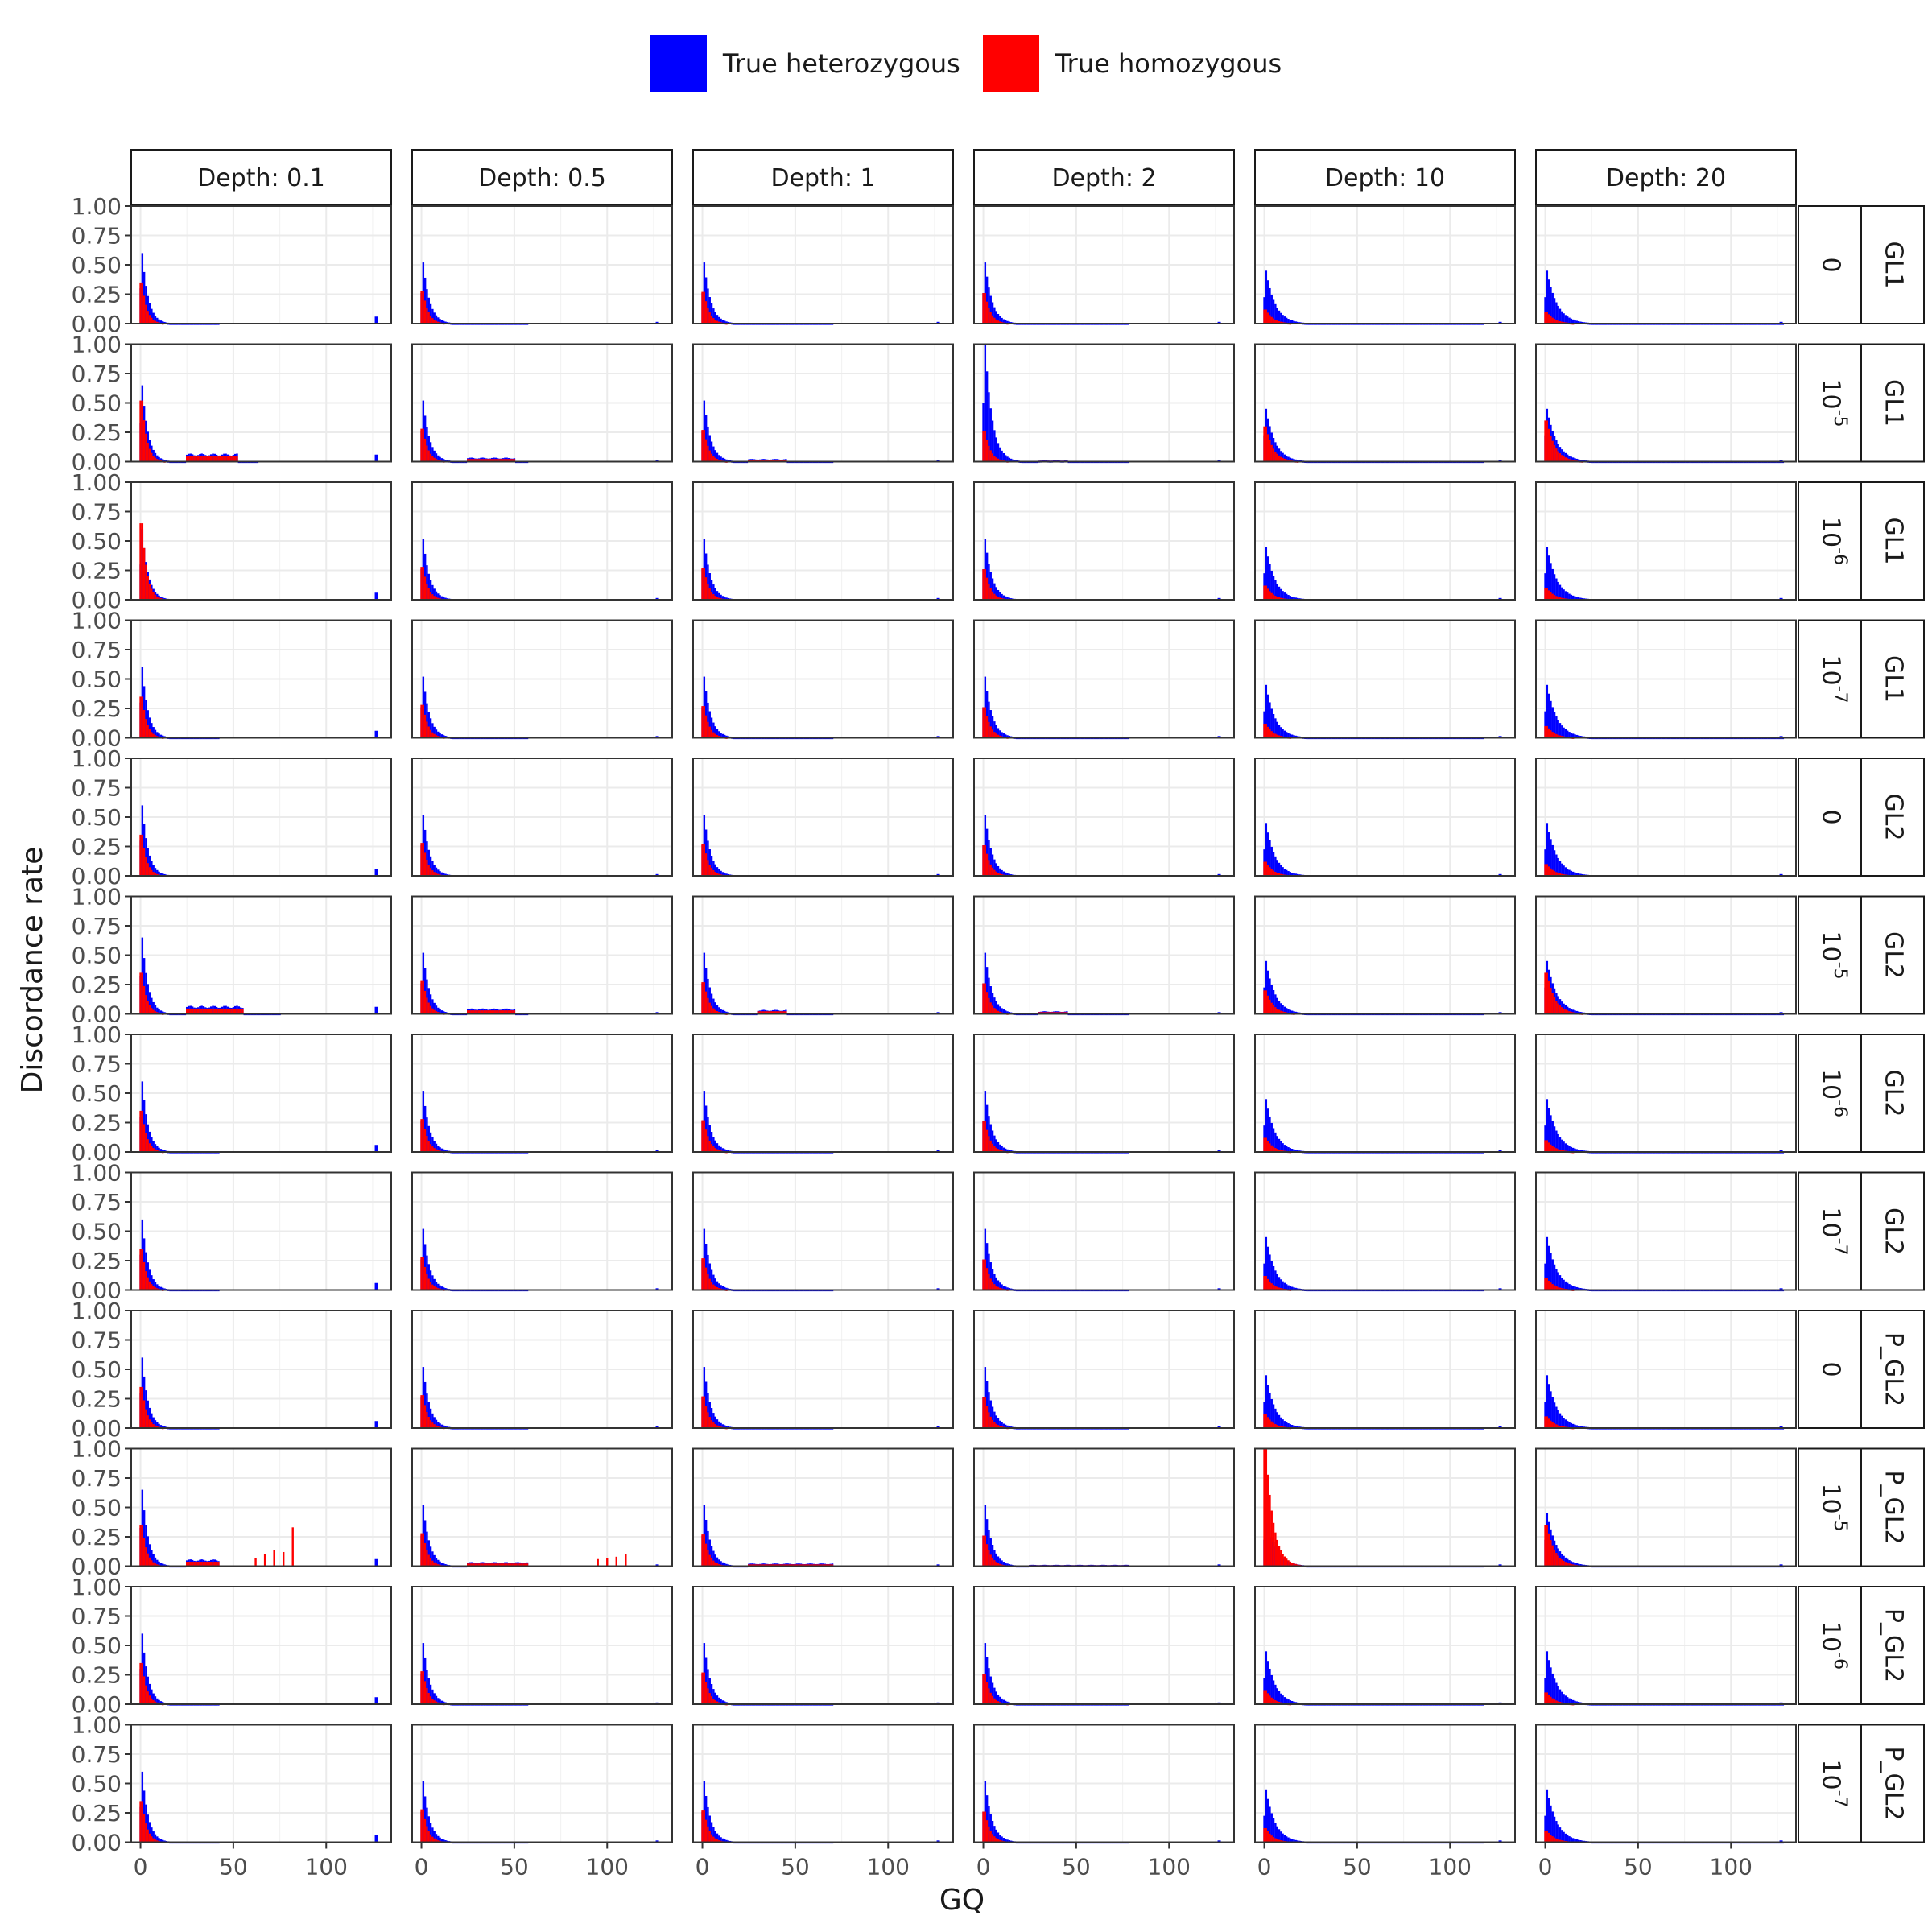 Image resolution: width=1932 pixels, height=1932 pixels. What do you see at coordinates (1168, 63) in the screenshot?
I see `legend-label-homozygous: True homozygous` at bounding box center [1168, 63].